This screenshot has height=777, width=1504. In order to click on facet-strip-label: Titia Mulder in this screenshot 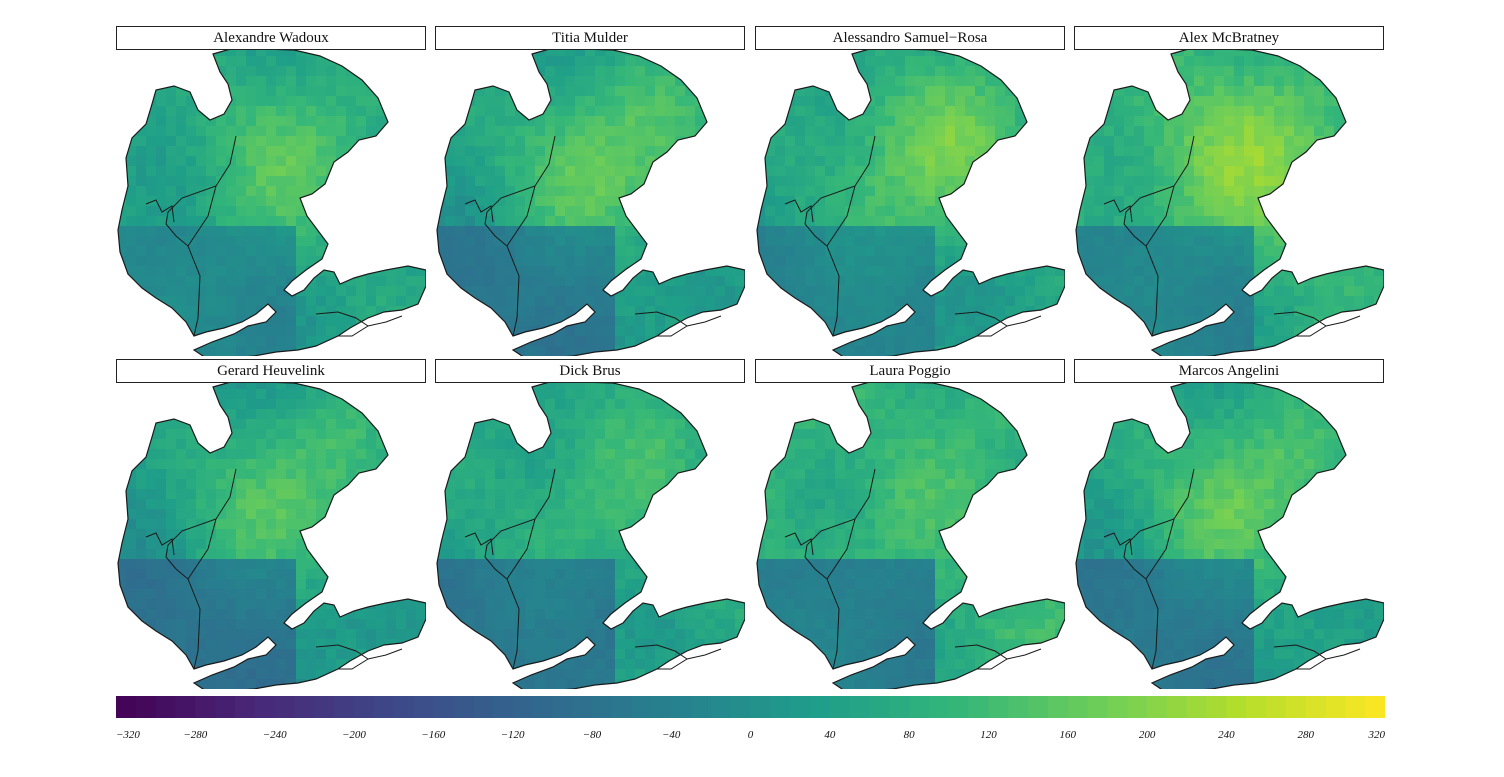, I will do `click(590, 38)`.